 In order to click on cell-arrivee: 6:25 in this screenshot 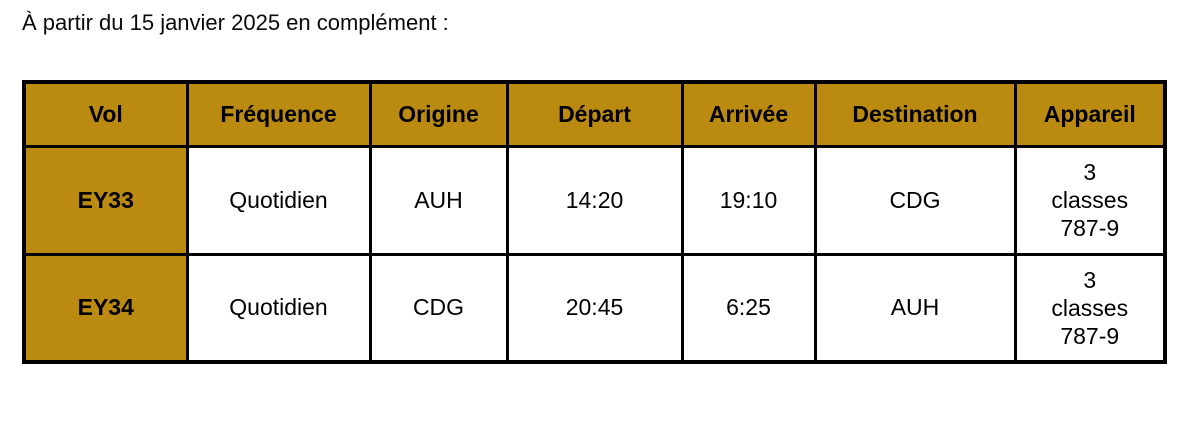, I will do `click(748, 308)`.